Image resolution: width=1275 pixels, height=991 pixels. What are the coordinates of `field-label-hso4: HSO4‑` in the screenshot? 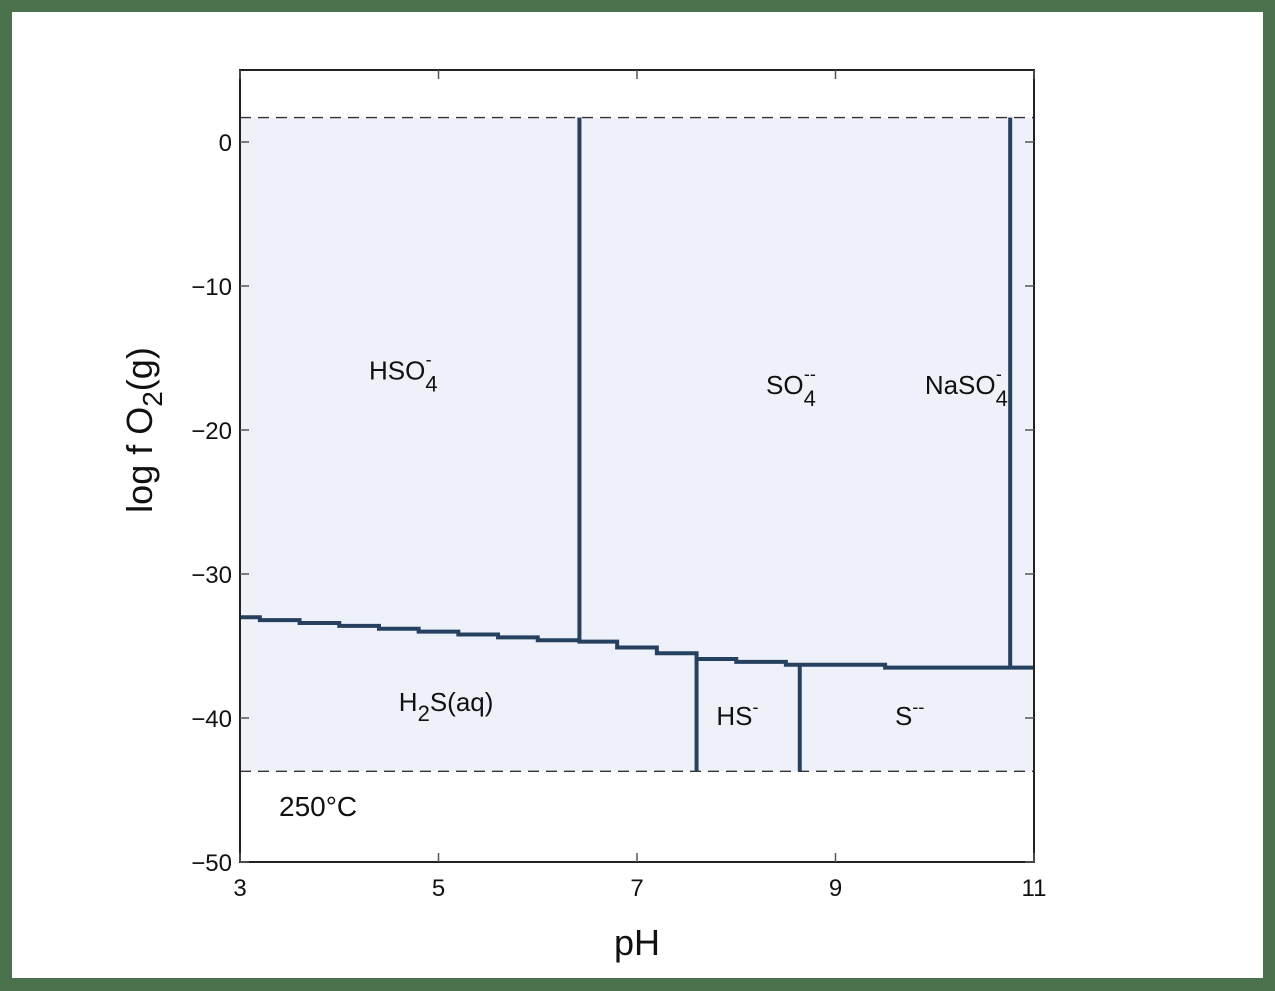 It's located at (403, 373).